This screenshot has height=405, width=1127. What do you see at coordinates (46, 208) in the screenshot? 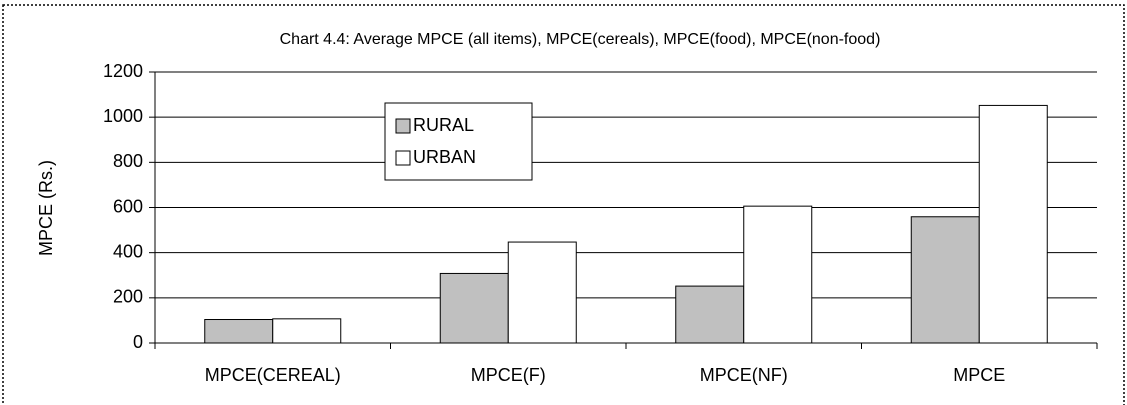
I see `y-axis-label: MPCE (Rs.)` at bounding box center [46, 208].